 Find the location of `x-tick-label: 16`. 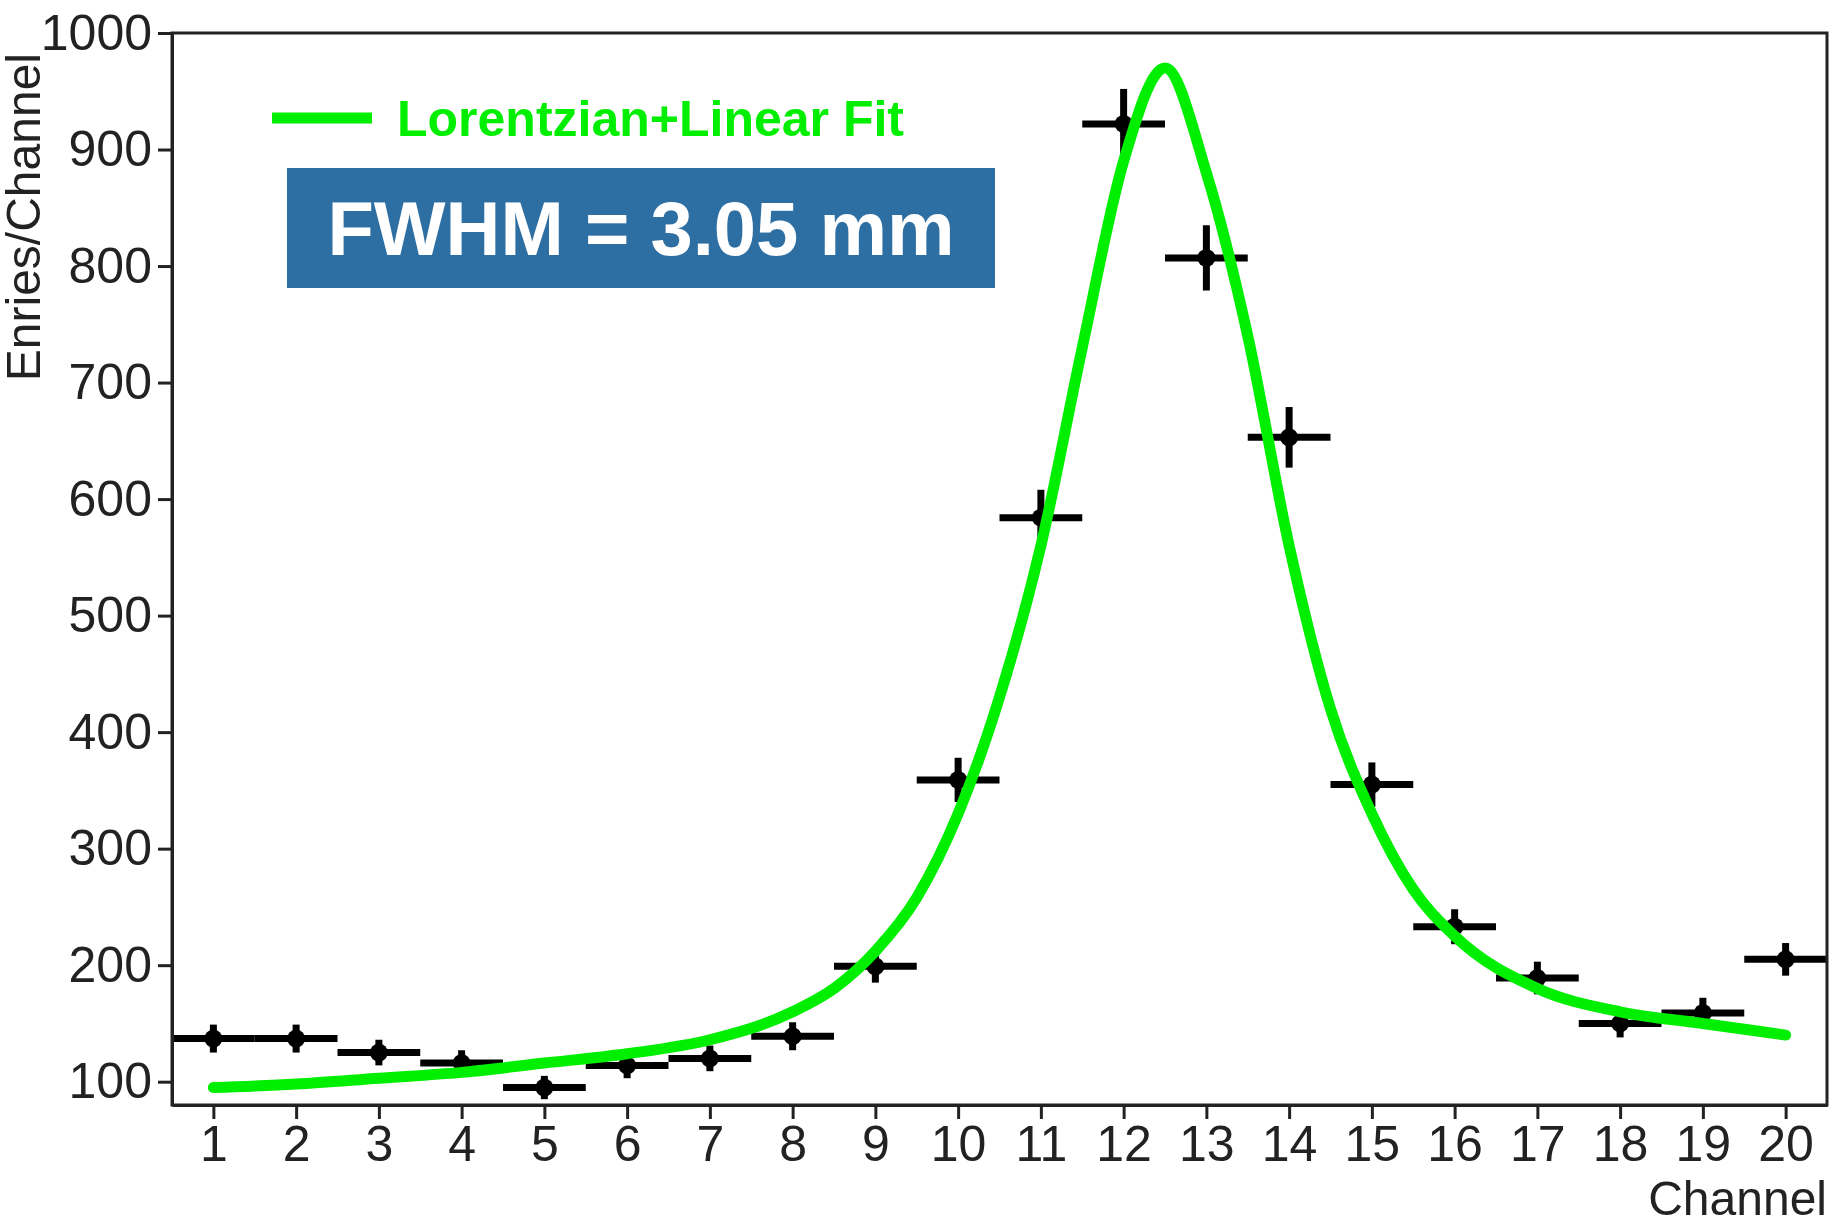

x-tick-label: 16 is located at coordinates (1455, 1143).